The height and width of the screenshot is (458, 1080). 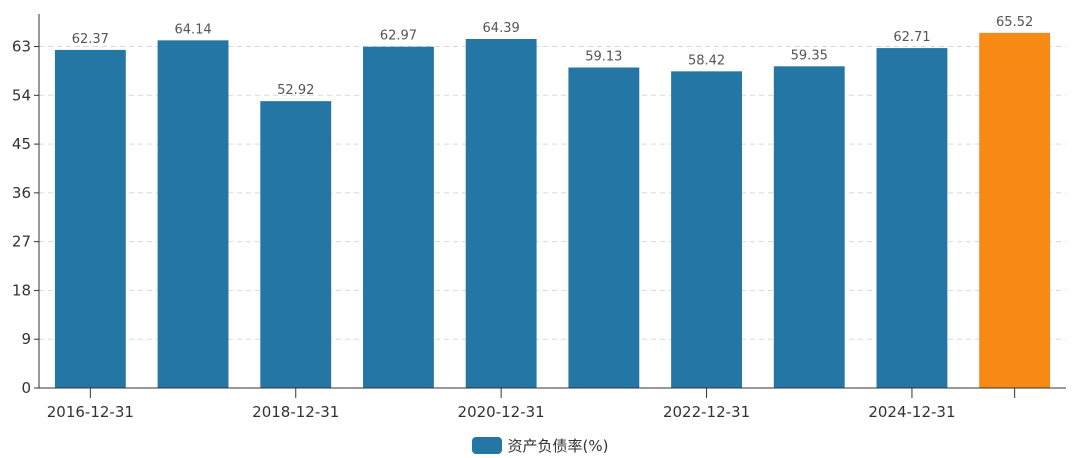 What do you see at coordinates (486, 445) in the screenshot?
I see `legend-swatch-icon` at bounding box center [486, 445].